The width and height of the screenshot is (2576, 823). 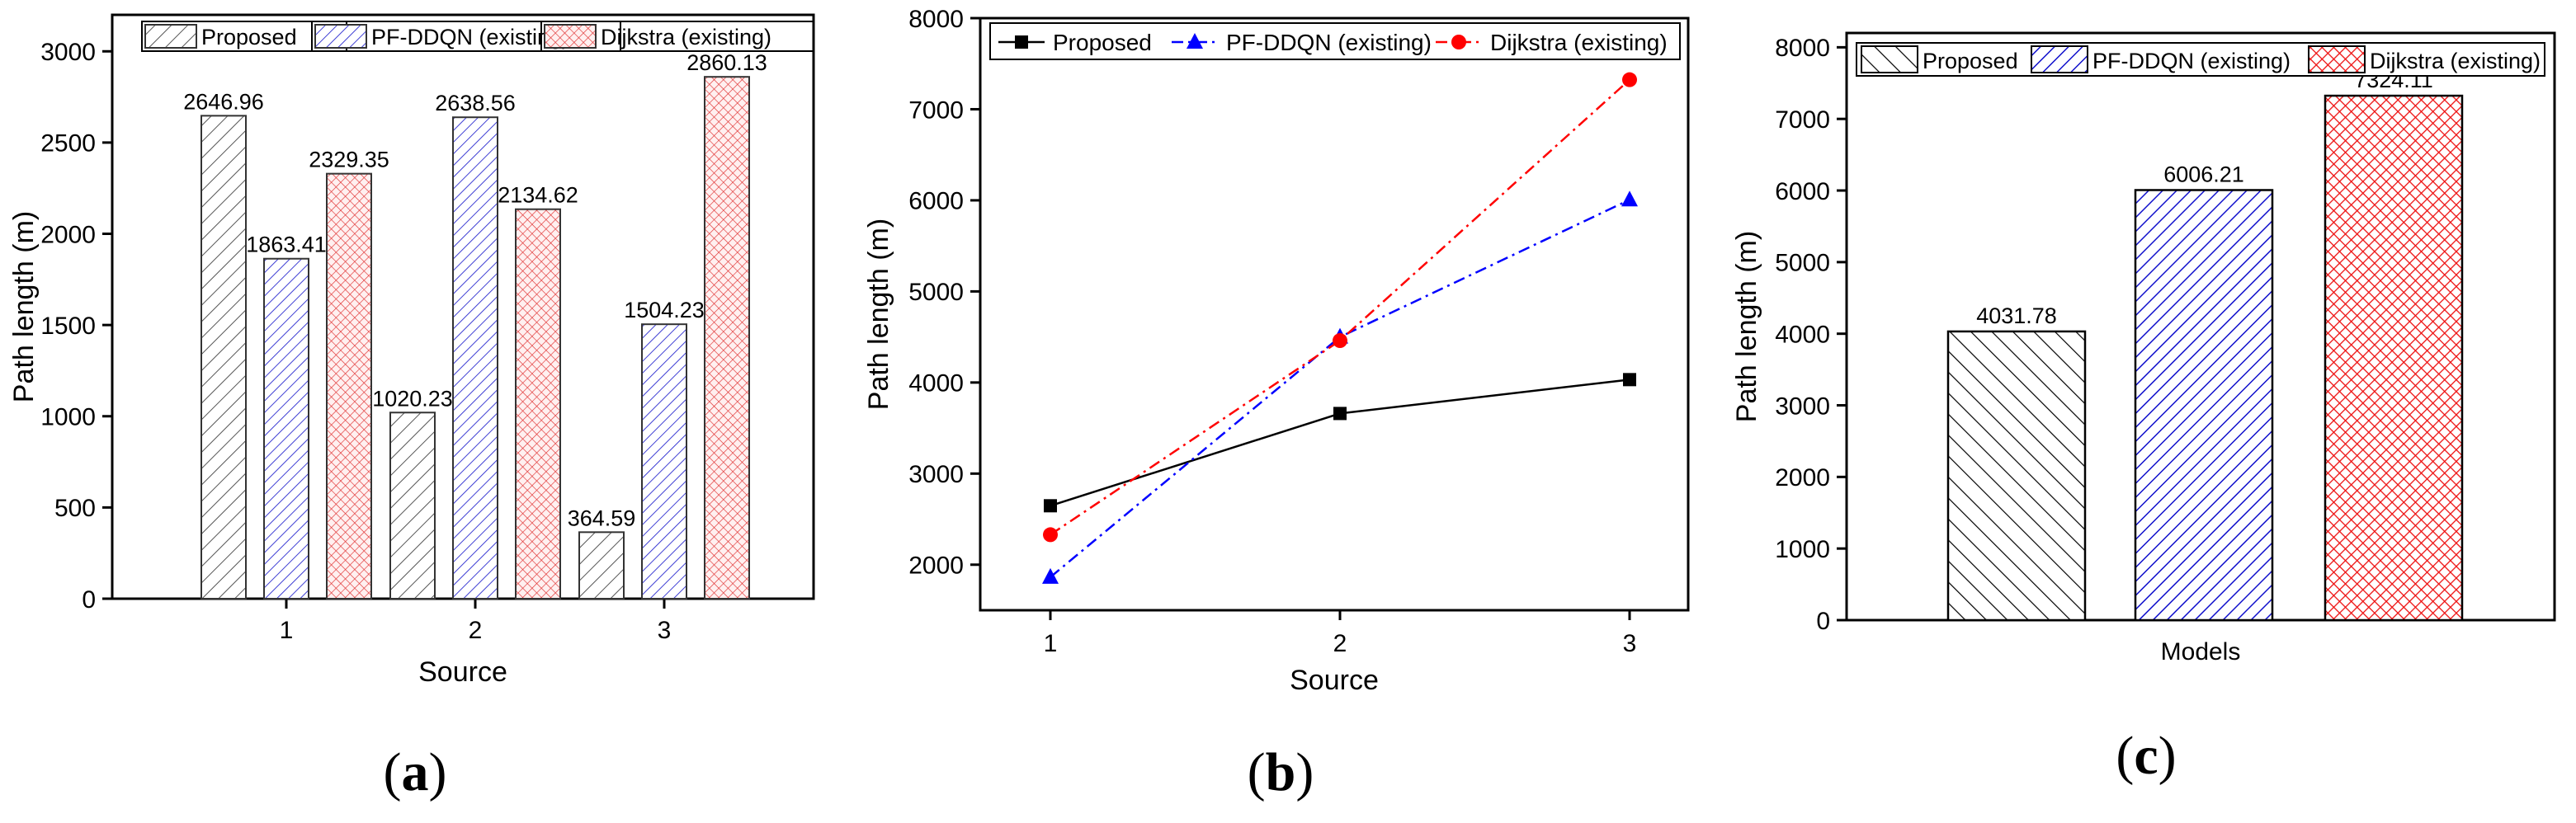 I want to click on a-data-label: 2638.56, so click(x=475, y=103).